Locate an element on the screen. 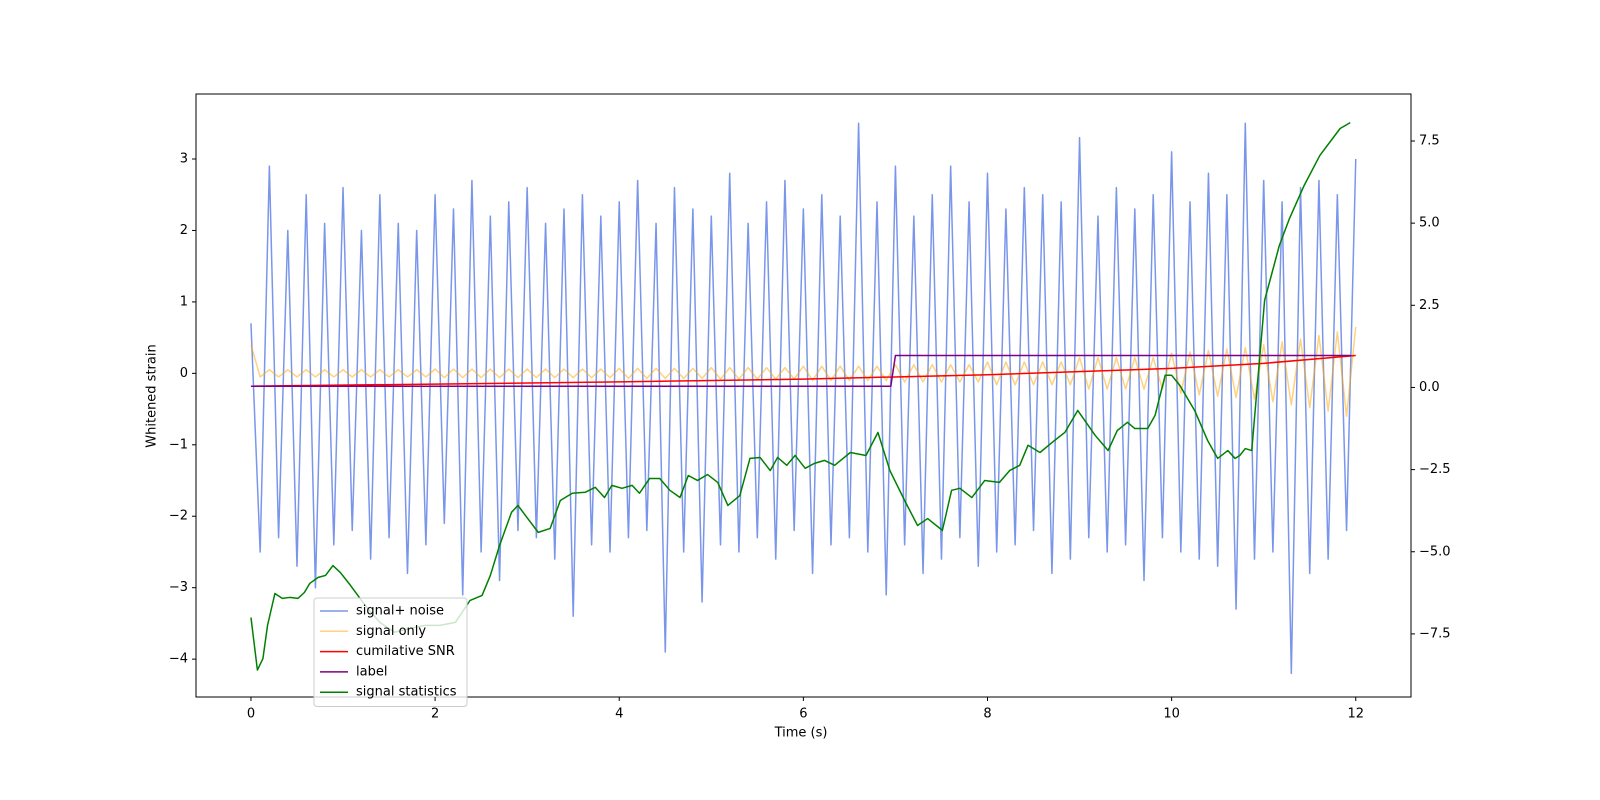 This screenshot has height=800, width=1600. y-tick-label: 3 is located at coordinates (184, 159).